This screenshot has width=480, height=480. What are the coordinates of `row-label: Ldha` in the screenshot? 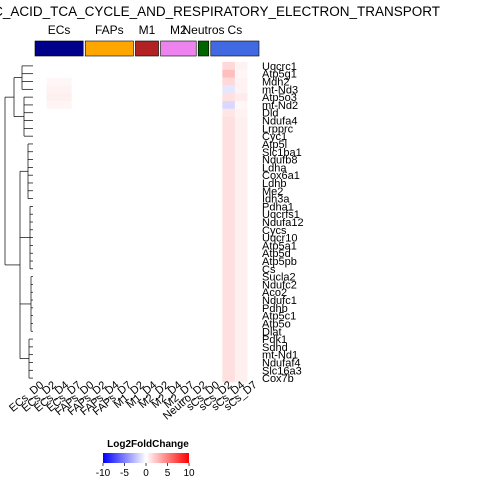 It's located at (274, 168).